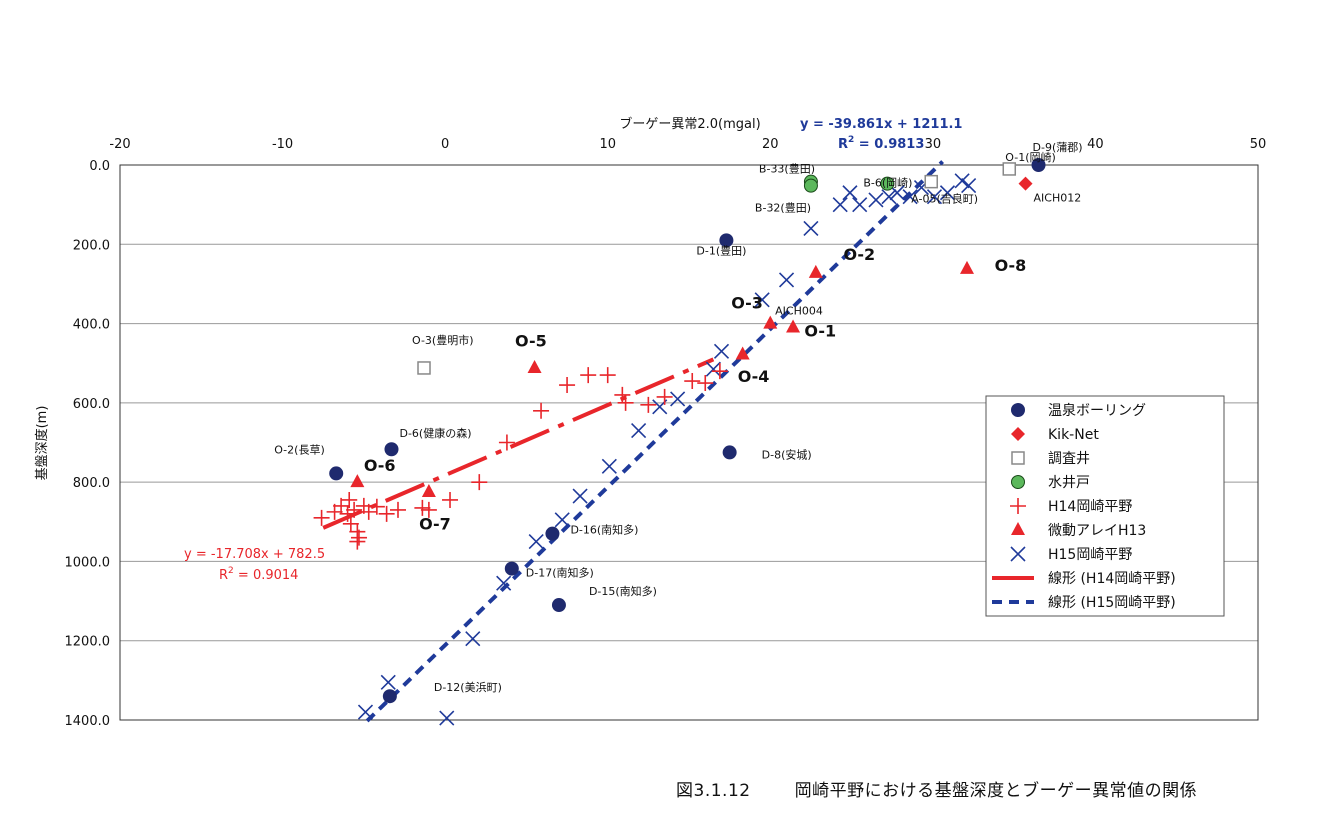 The width and height of the screenshot is (1320, 840). What do you see at coordinates (282, 144) in the screenshot?
I see `x-tick-label: -10` at bounding box center [282, 144].